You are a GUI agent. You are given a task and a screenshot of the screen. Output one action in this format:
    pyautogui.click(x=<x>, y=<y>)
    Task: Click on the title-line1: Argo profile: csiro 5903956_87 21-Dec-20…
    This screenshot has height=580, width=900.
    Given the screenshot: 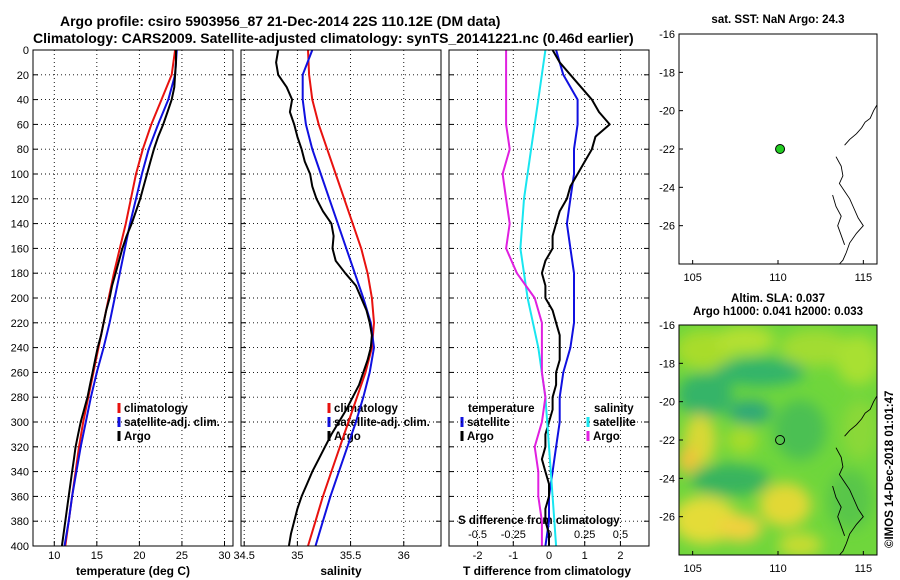 What is the action you would take?
    pyautogui.click(x=280, y=21)
    